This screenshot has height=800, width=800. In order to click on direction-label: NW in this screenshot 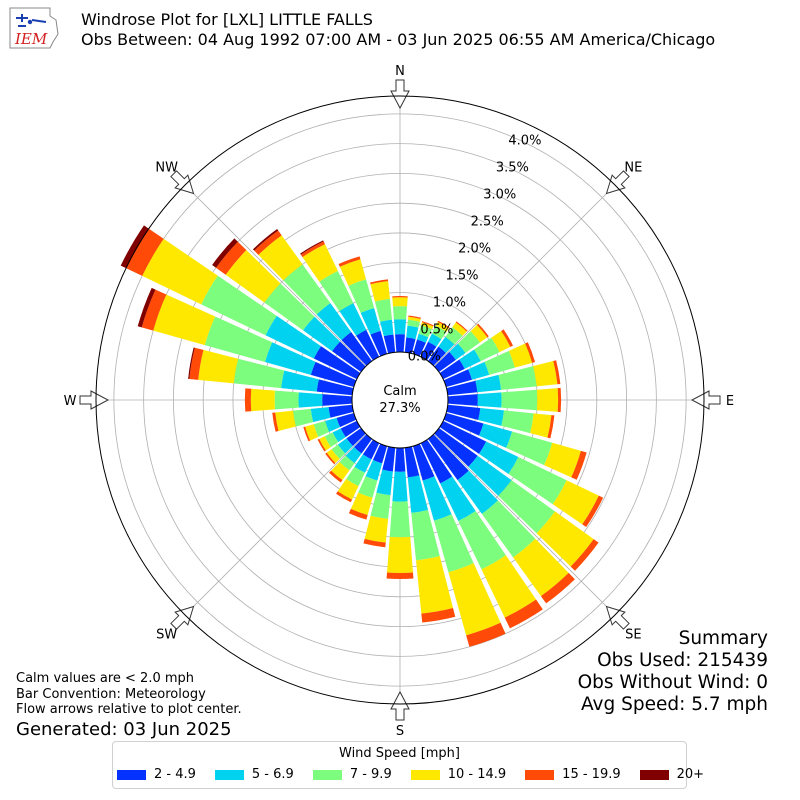, I will do `click(166, 168)`.